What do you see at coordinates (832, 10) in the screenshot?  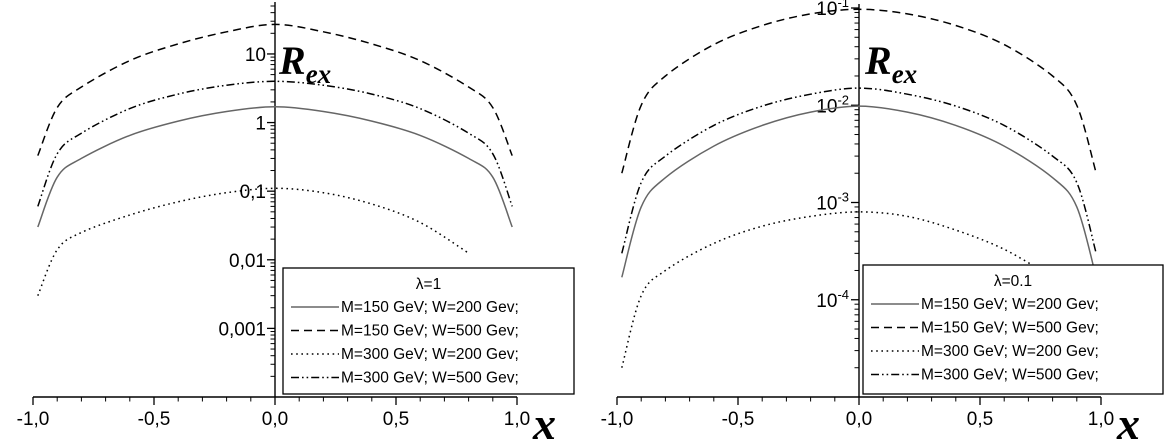 I see `y-tick-label: 10-1` at bounding box center [832, 10].